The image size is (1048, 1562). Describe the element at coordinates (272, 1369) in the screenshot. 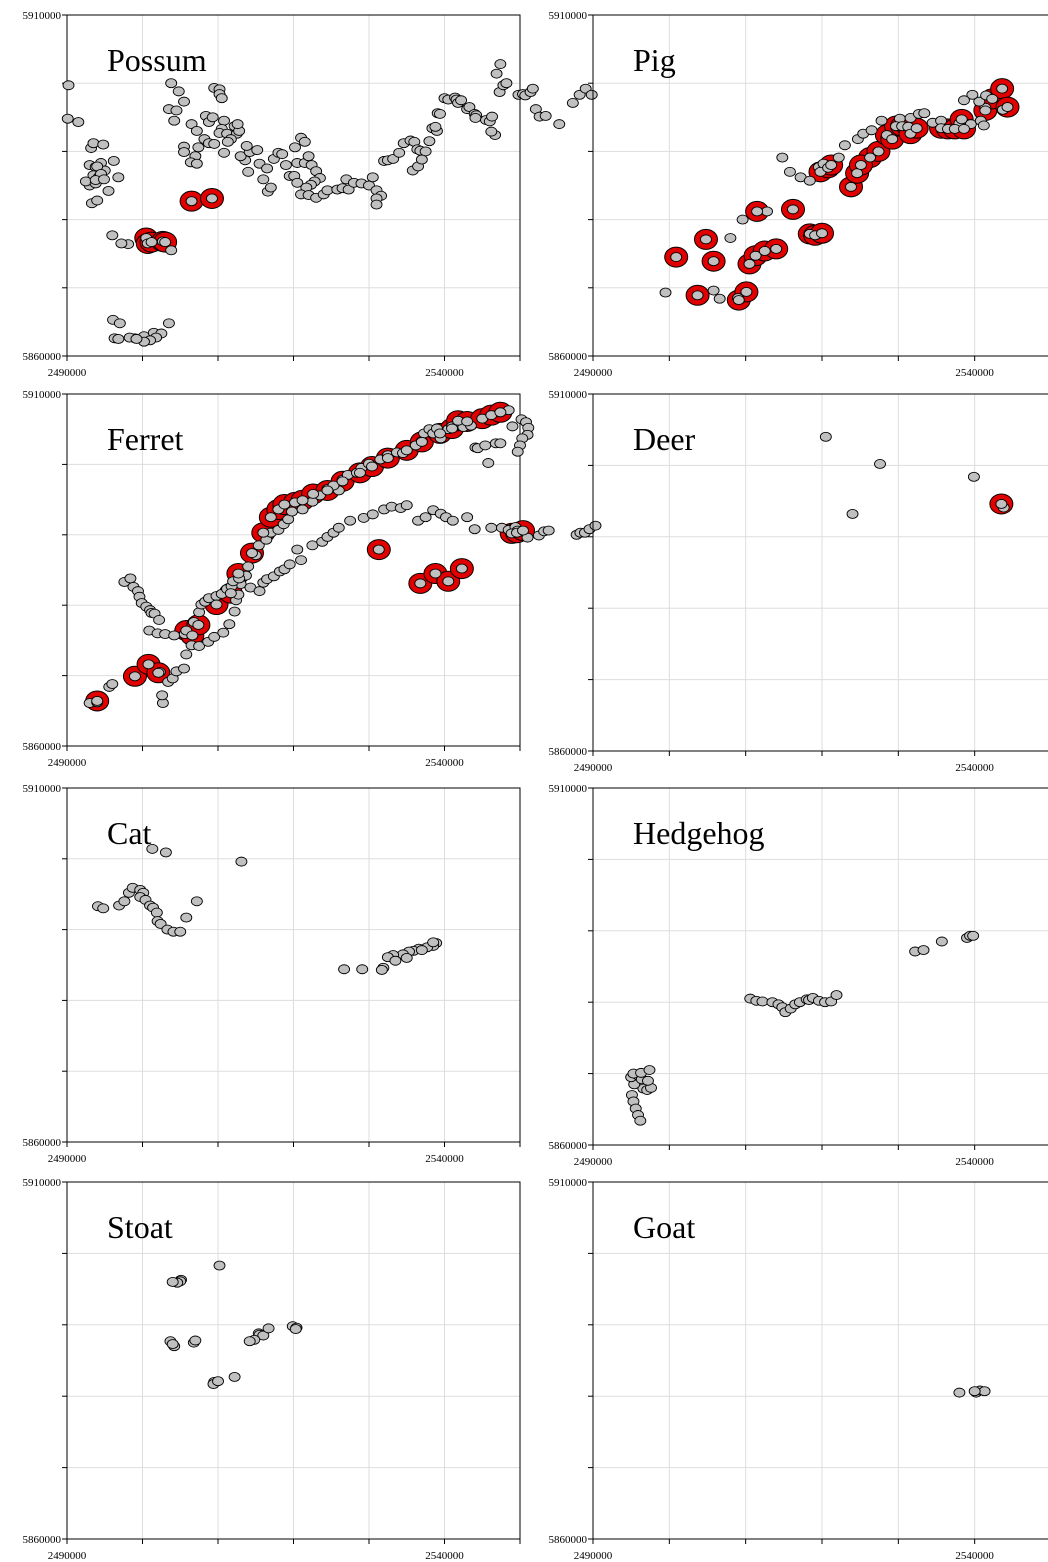

I see `panel-stoat: 2490000 2540000 5860000 5910000 Stoat` at that location.